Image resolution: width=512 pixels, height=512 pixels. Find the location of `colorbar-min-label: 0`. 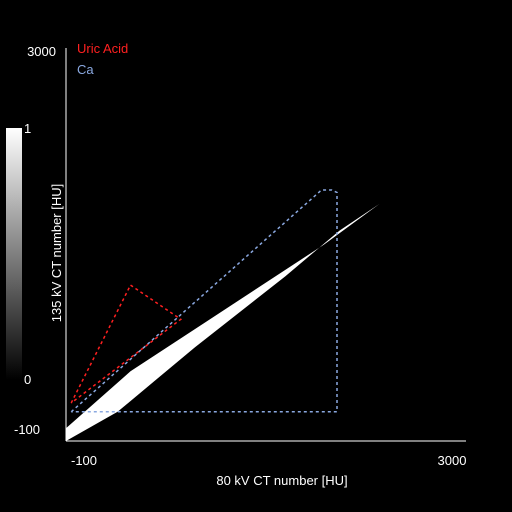

colorbar-min-label: 0 is located at coordinates (27, 379).